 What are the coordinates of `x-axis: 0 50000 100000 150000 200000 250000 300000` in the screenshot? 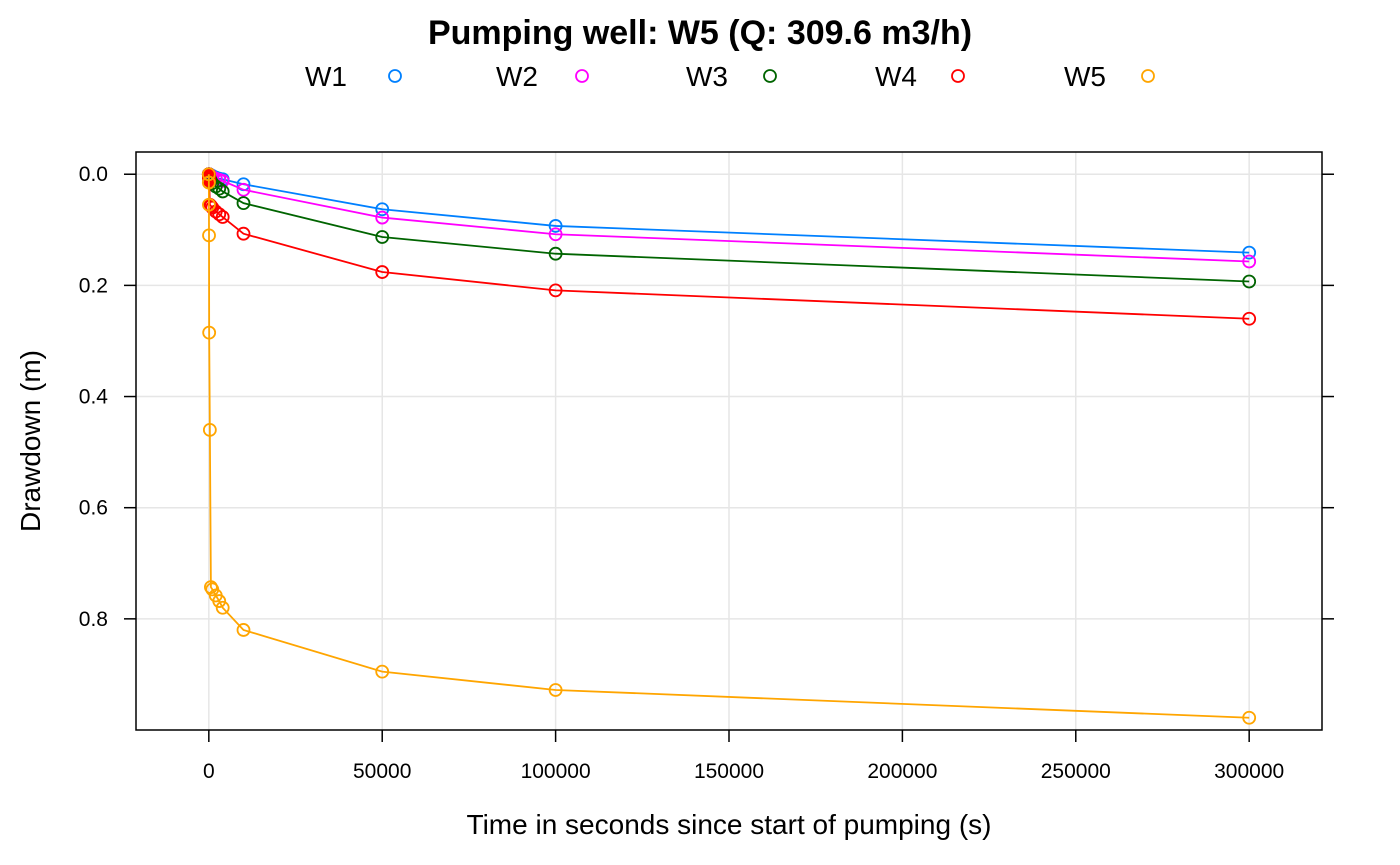 It's located at (743, 756).